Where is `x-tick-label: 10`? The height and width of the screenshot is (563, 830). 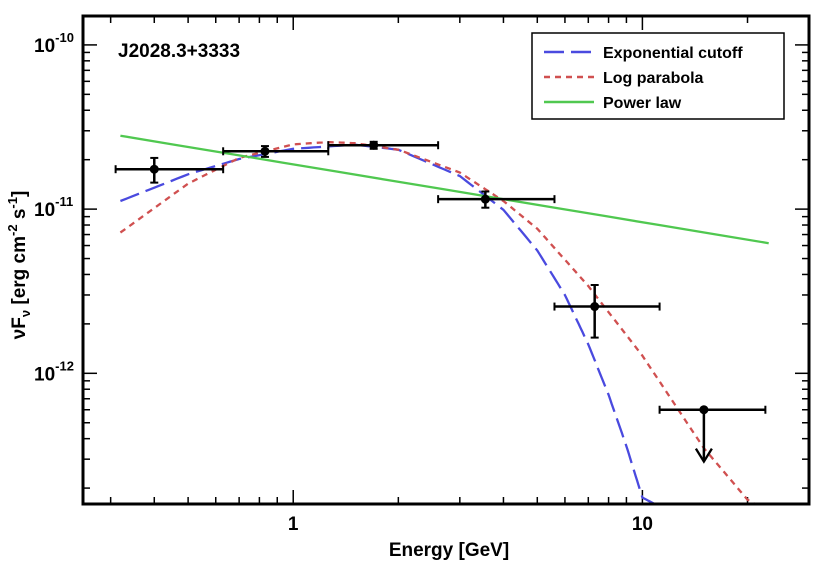
x-tick-label: 10 is located at coordinates (642, 524).